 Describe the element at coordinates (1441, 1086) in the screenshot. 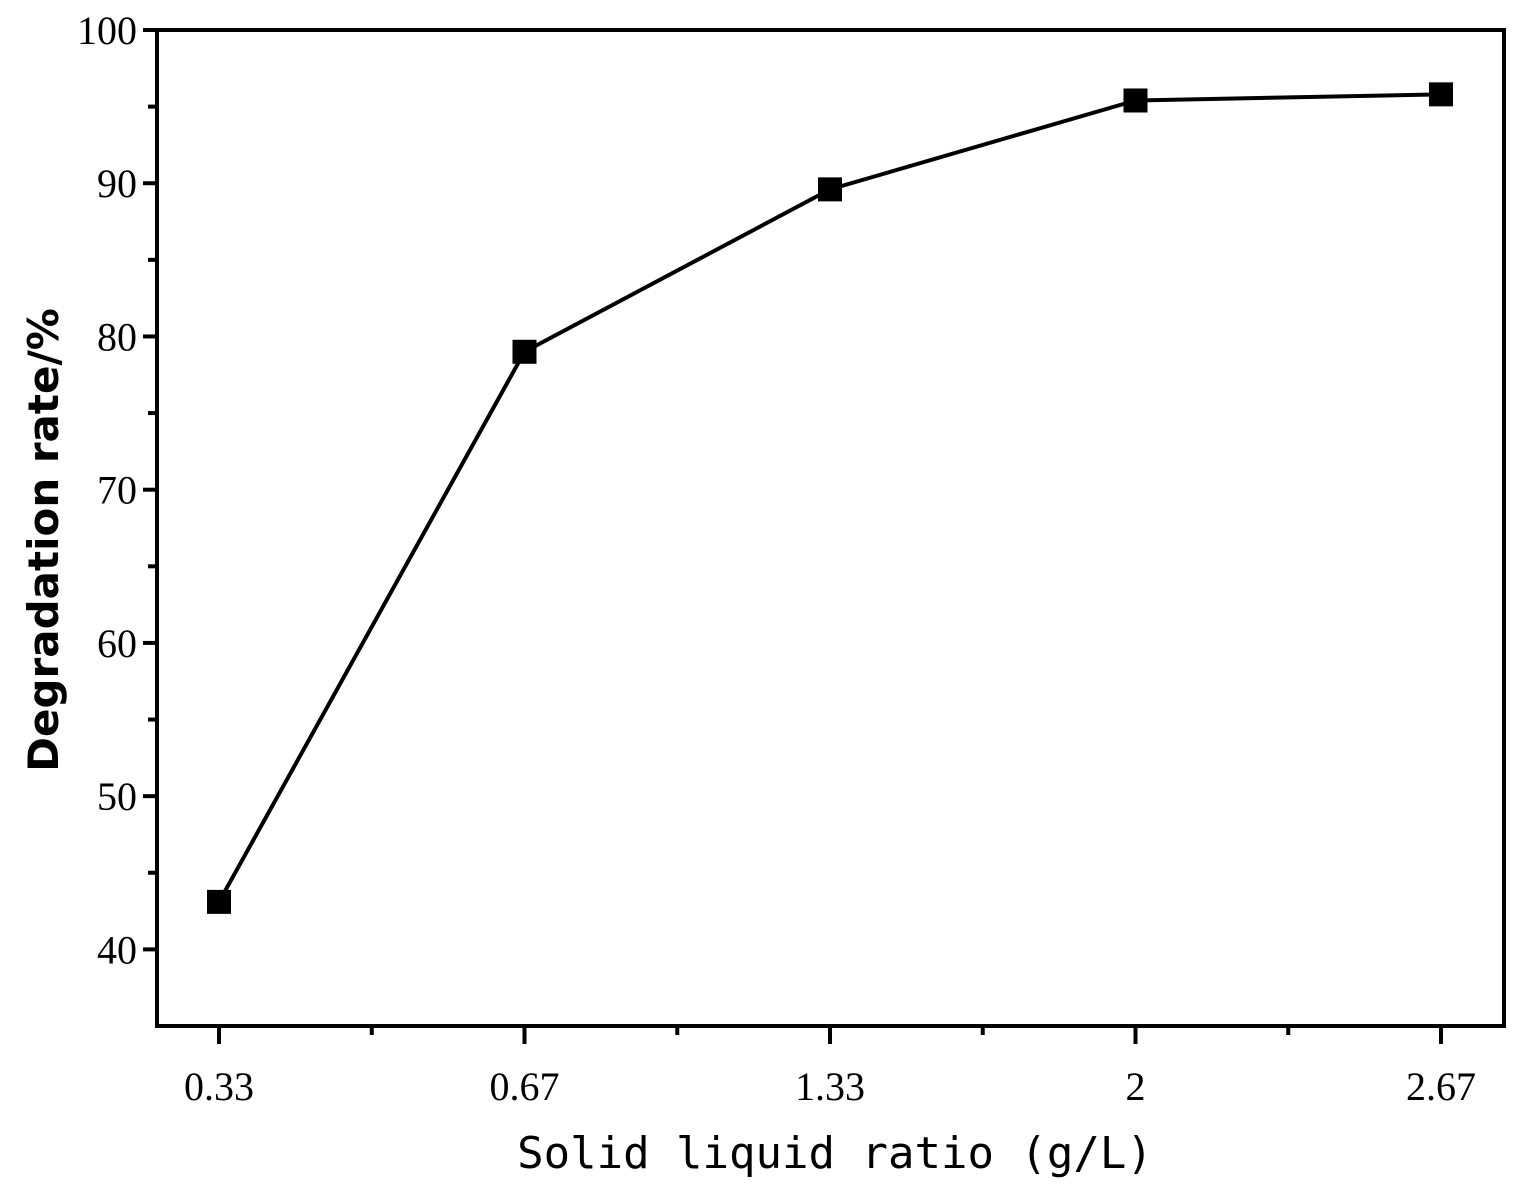

I see `x-tick-label: 2.67` at that location.